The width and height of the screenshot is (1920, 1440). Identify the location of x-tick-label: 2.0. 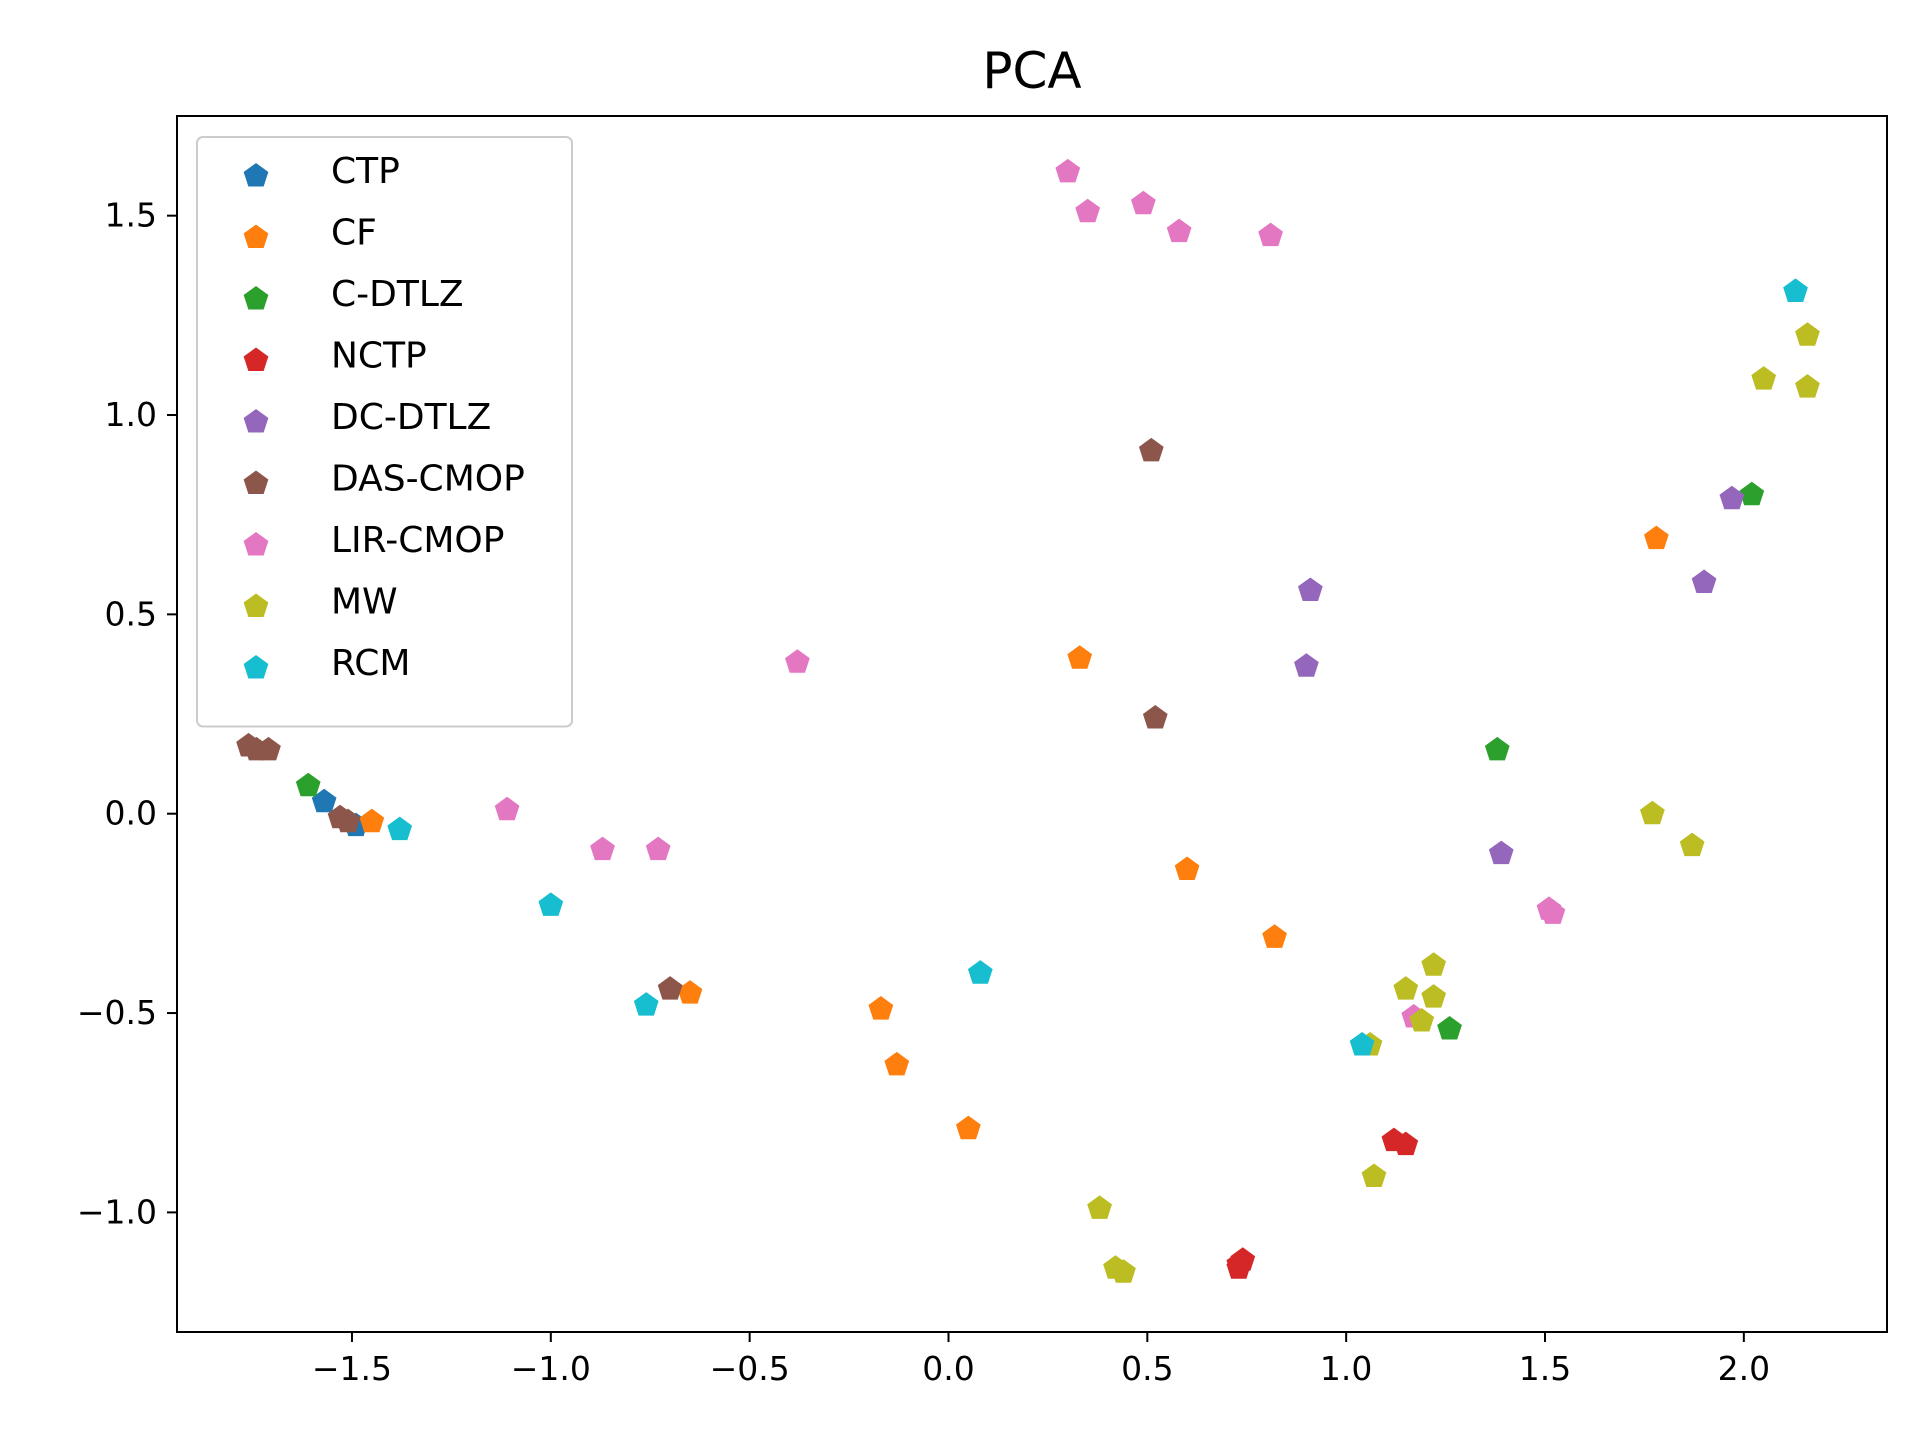
(1744, 1368).